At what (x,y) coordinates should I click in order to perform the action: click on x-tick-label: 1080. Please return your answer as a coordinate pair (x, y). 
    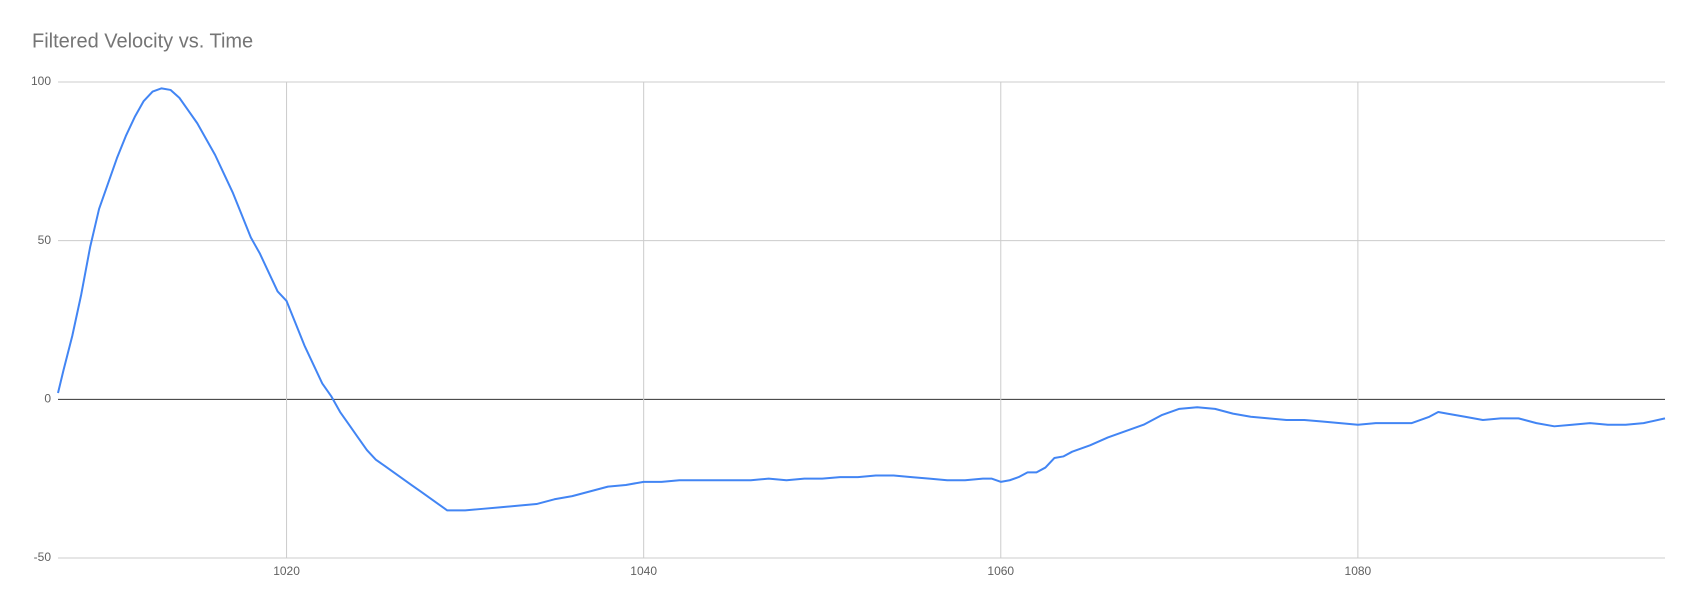
    Looking at the image, I should click on (1358, 571).